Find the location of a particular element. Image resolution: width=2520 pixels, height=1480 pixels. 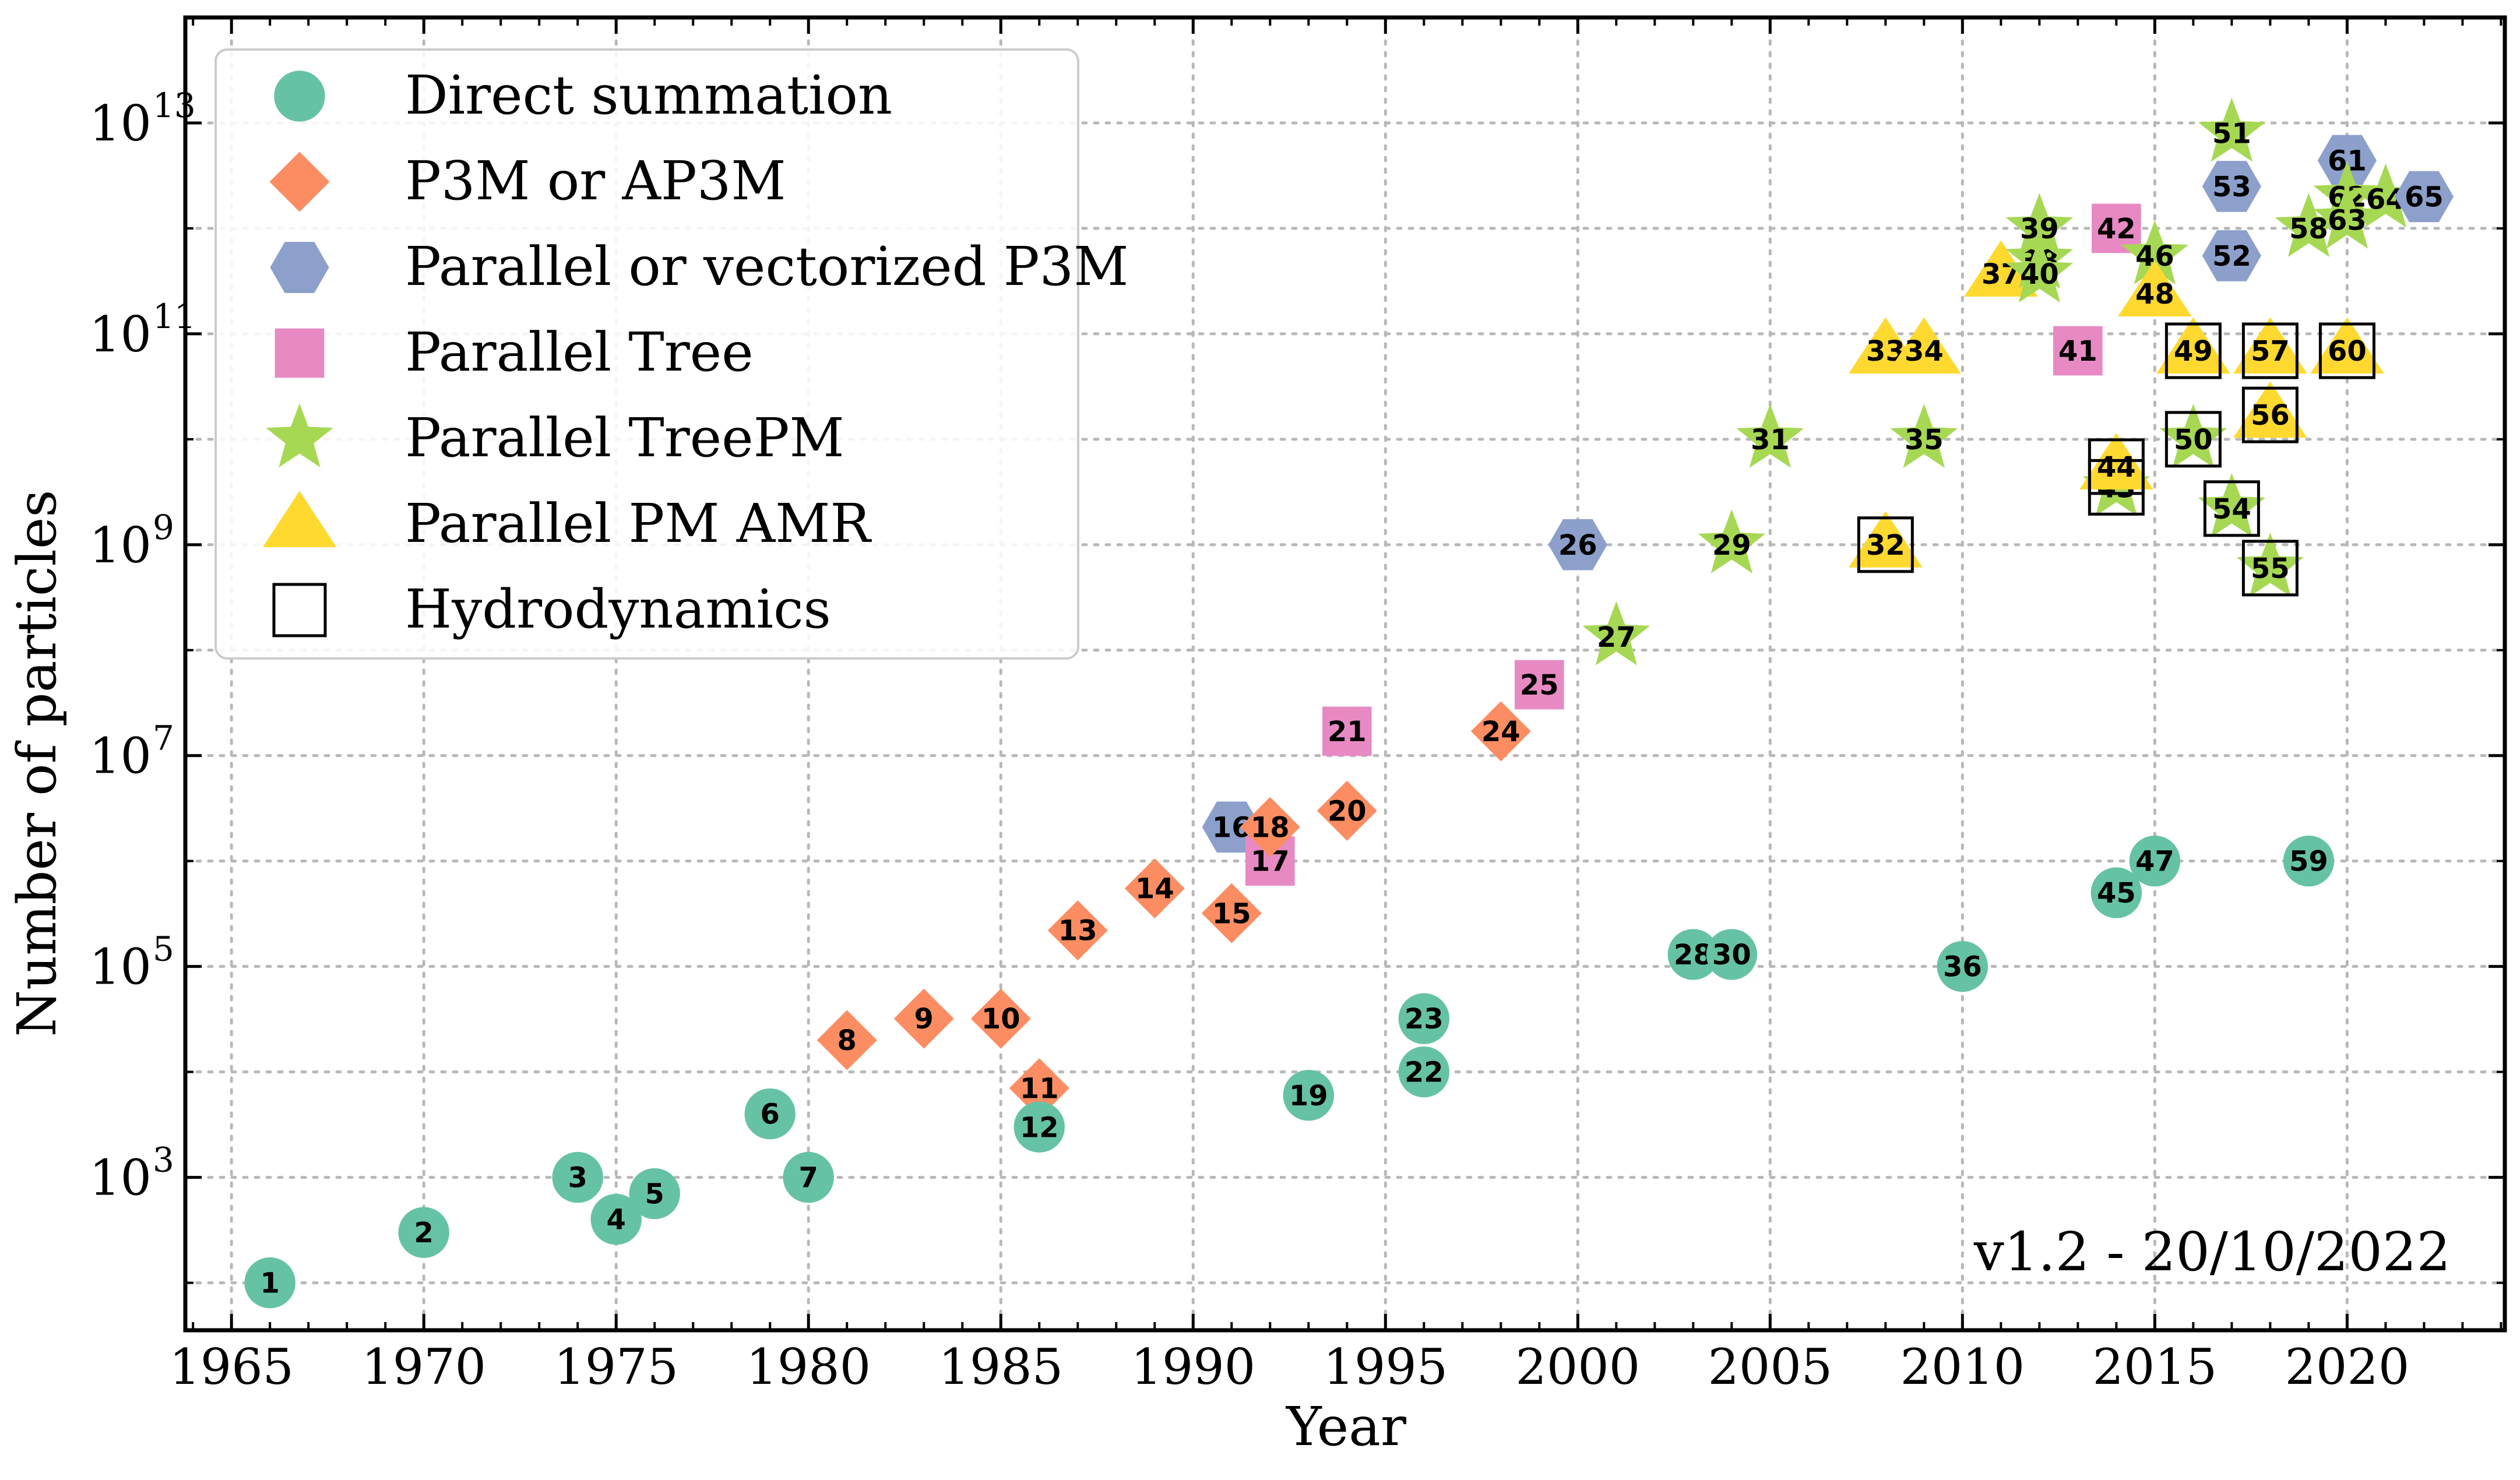

data-point-10: 10 is located at coordinates (1000, 1018).